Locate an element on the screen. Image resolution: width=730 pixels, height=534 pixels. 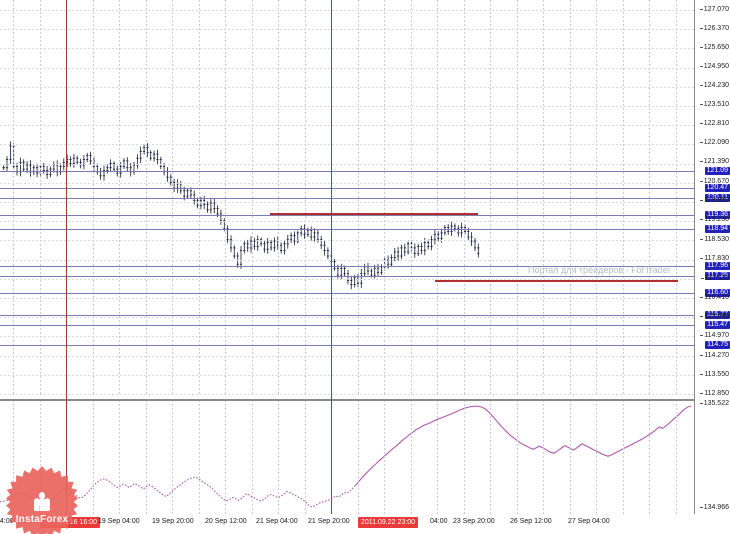
pane-separator is located at coordinates (347, 400).